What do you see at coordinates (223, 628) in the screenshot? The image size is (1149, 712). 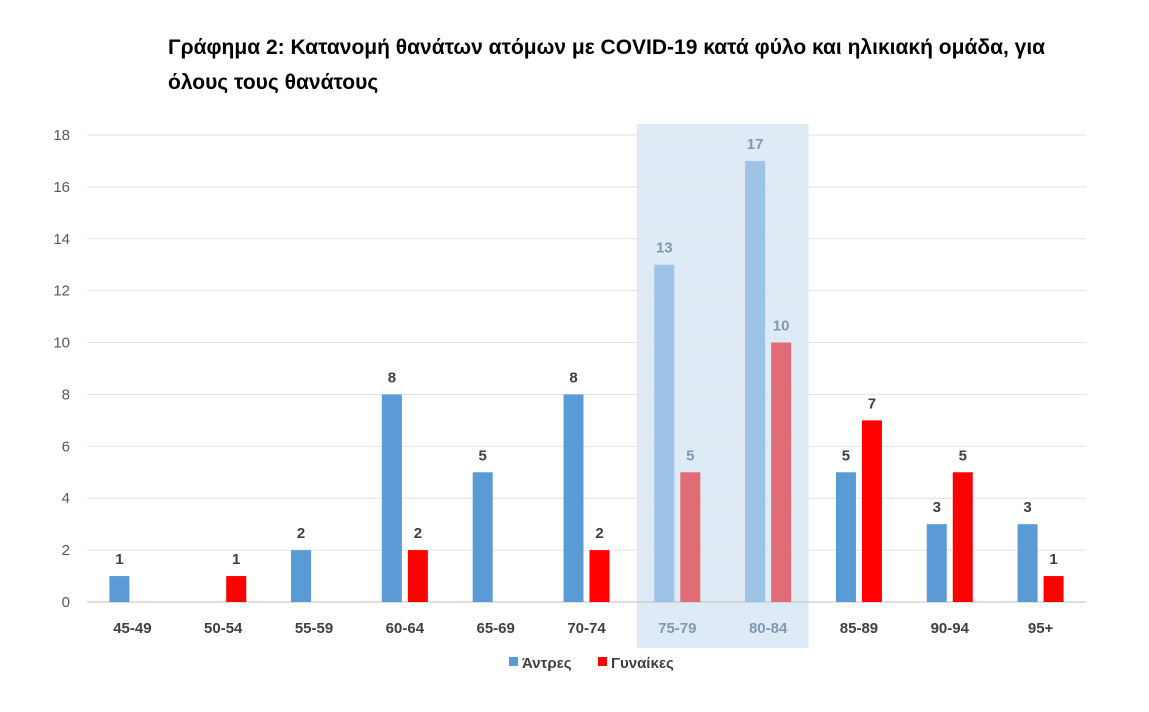 I see `x-category-label: 50-54` at bounding box center [223, 628].